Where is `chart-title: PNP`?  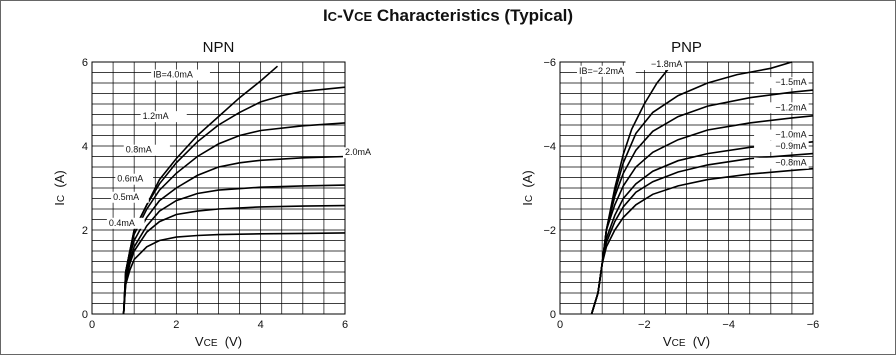 chart-title: PNP is located at coordinates (686, 47).